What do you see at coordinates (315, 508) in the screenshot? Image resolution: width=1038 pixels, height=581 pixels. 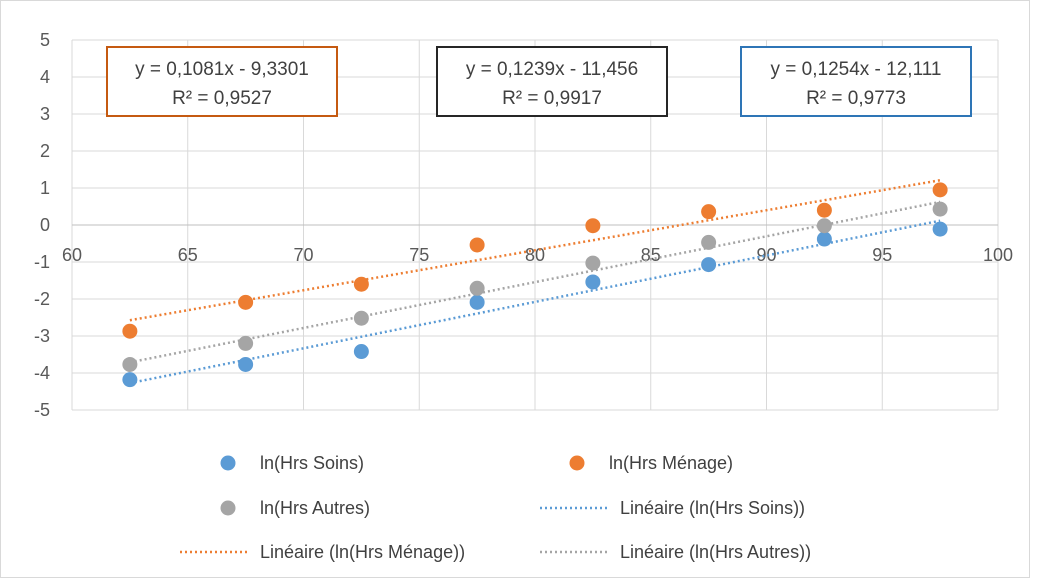 I see `legend-label: ln(Hrs Autres)` at bounding box center [315, 508].